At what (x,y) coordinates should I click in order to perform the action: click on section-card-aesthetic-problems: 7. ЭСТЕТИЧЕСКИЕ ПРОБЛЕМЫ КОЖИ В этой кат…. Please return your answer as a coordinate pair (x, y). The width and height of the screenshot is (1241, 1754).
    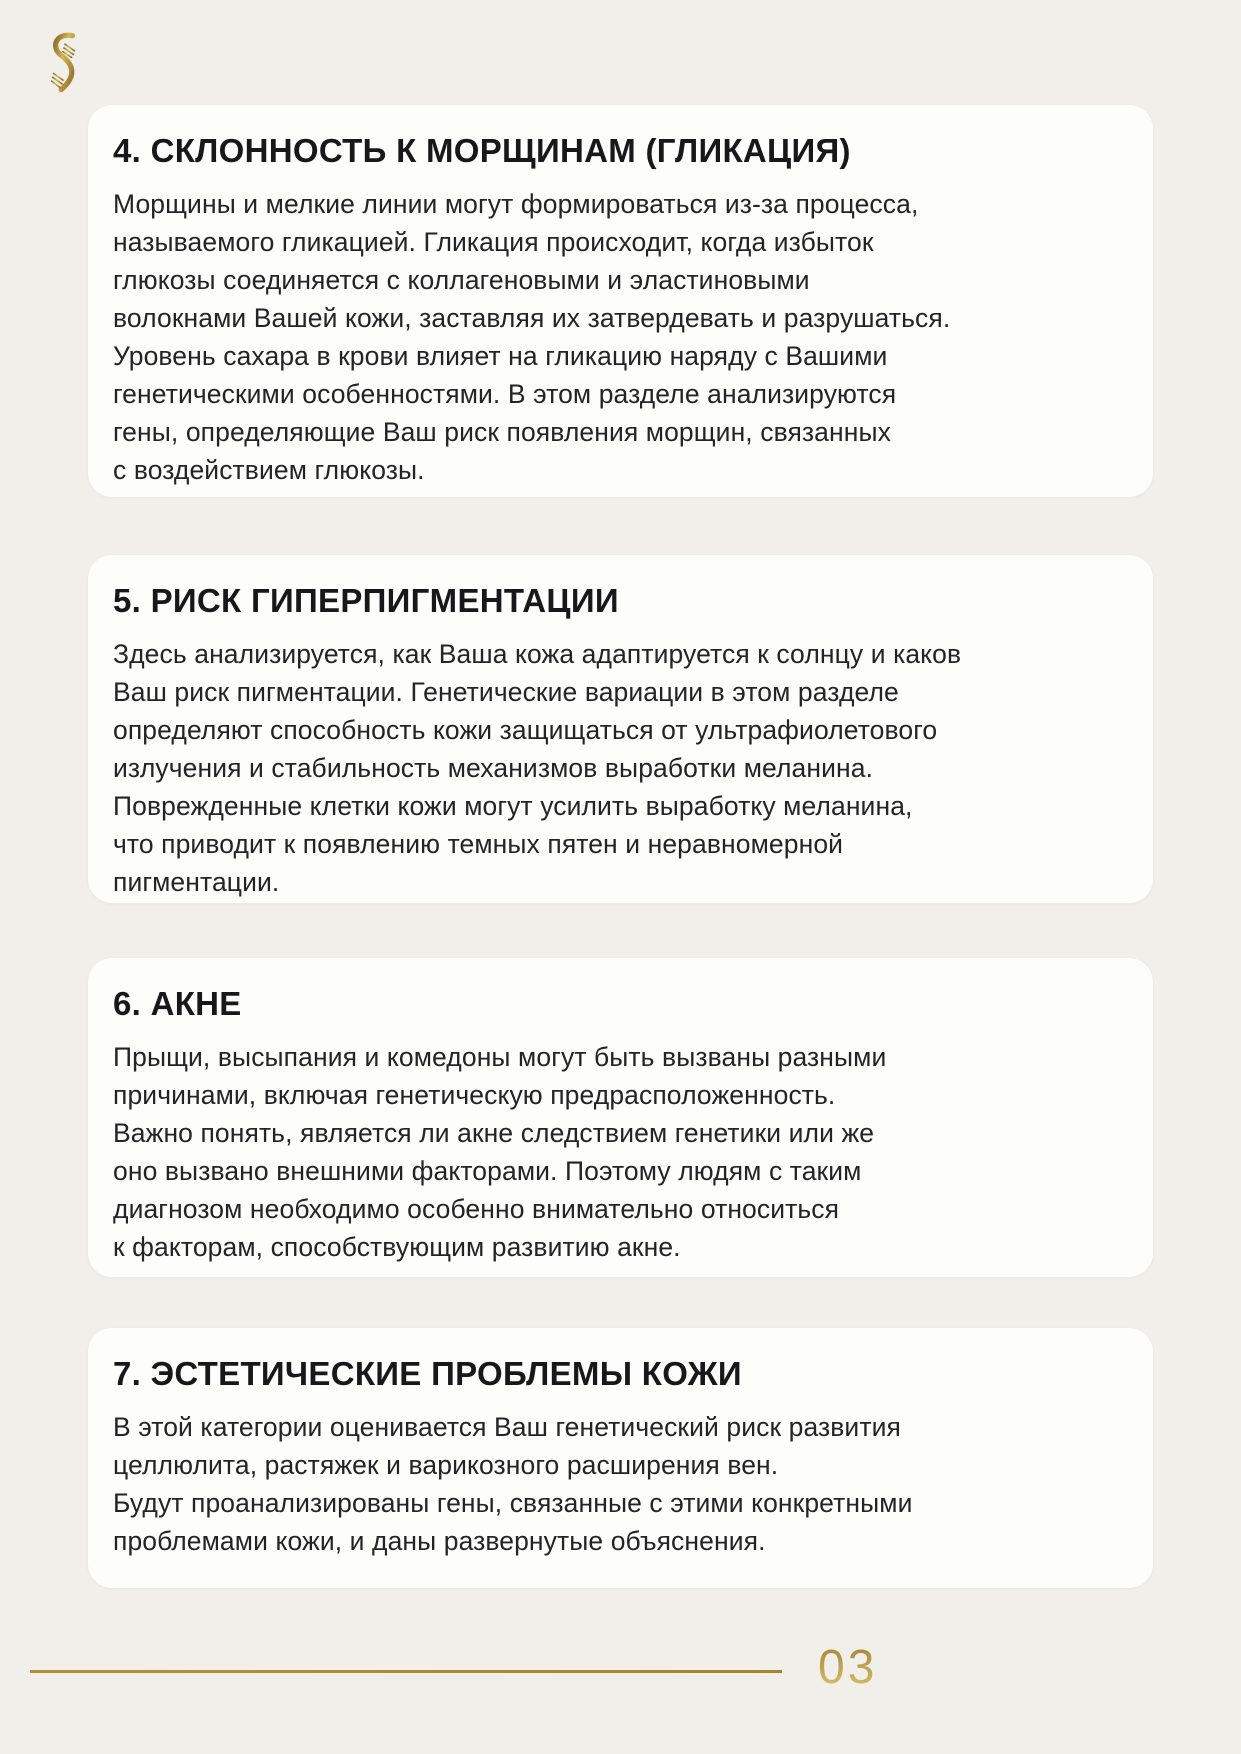
    Looking at the image, I should click on (620, 1458).